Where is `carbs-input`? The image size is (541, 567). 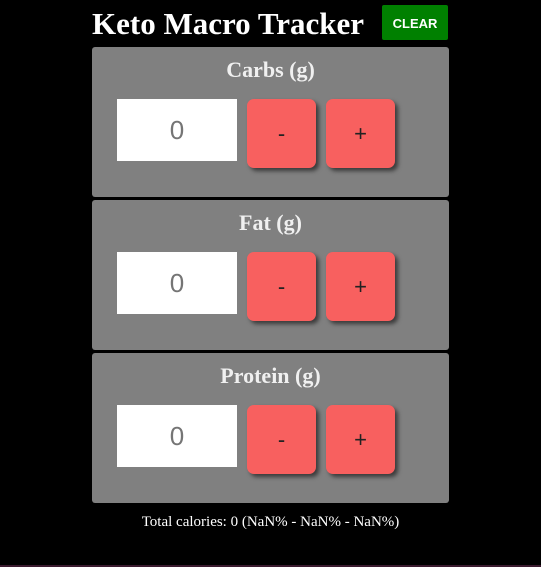
carbs-input is located at coordinates (177, 130).